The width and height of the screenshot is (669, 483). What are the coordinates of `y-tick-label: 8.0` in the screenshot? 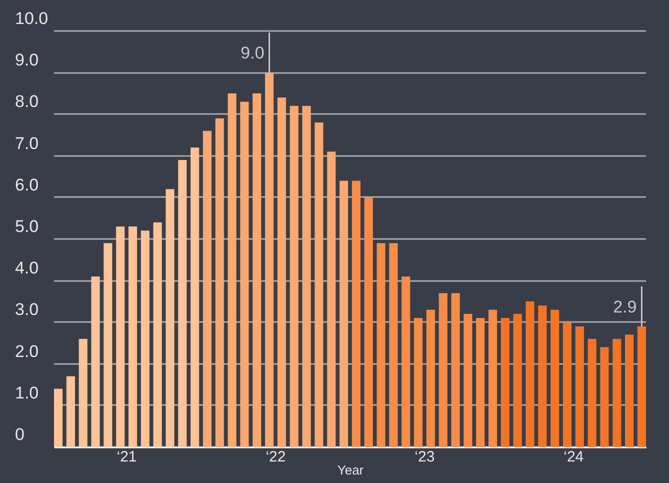 It's located at (27, 102).